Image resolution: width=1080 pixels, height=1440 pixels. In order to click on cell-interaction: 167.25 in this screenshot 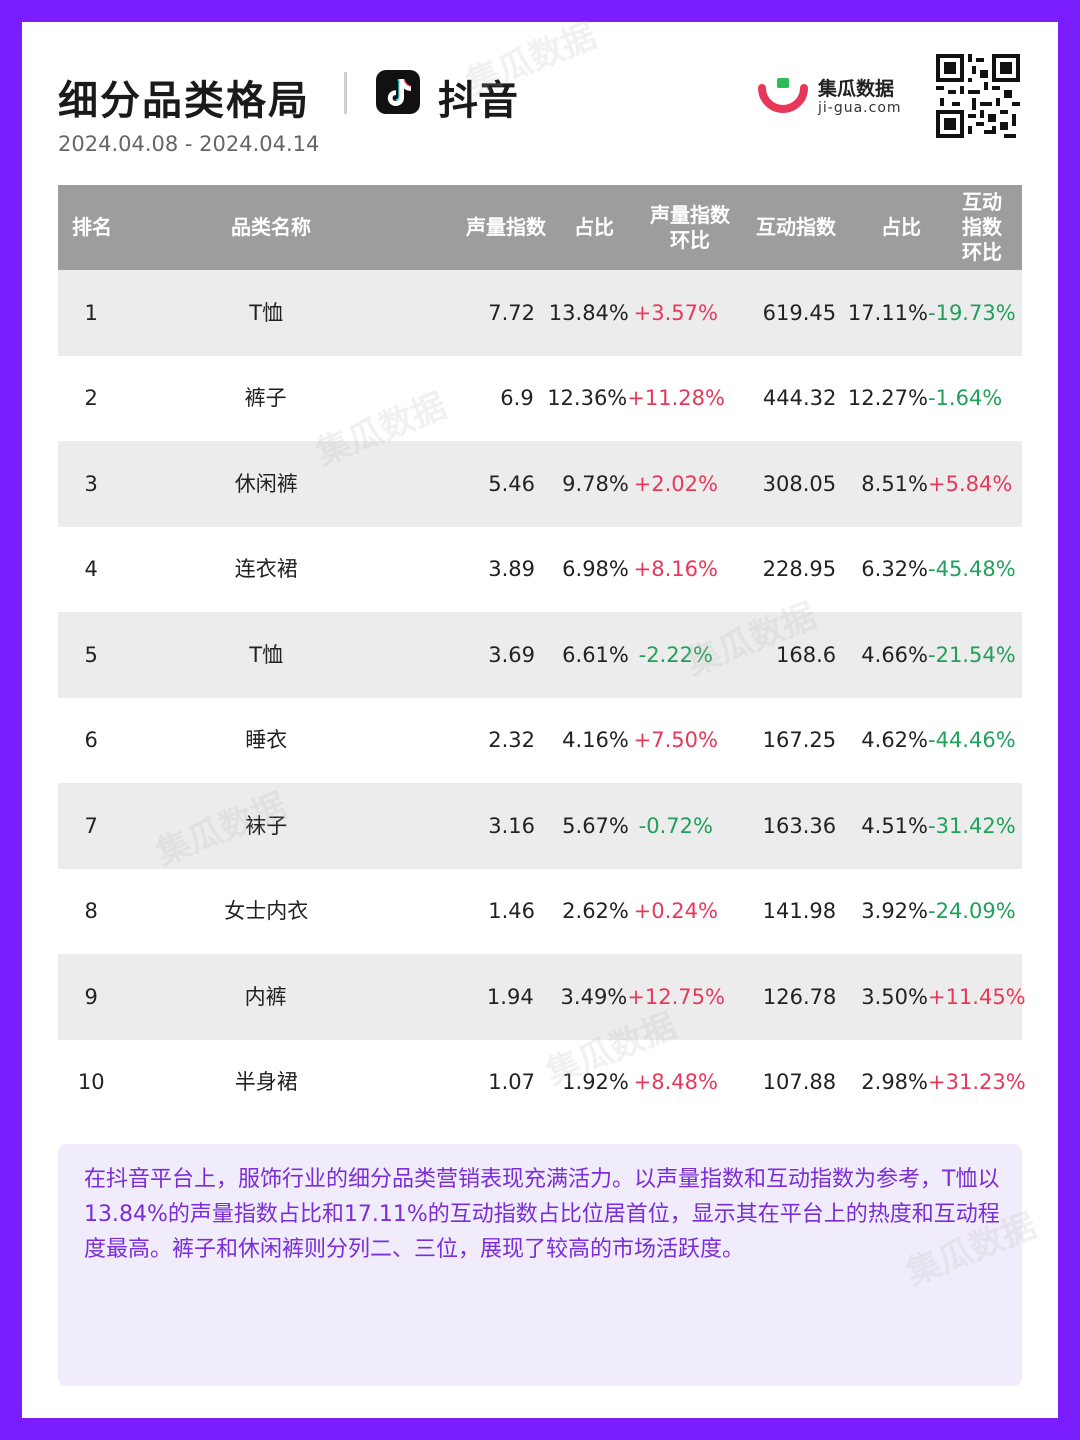, I will do `click(799, 740)`.